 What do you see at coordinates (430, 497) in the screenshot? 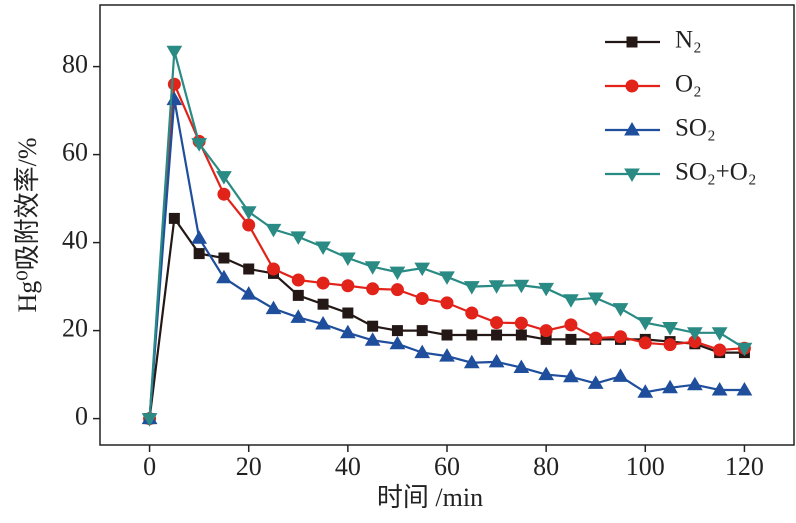
I see `x-axis-label: 时间 /min` at bounding box center [430, 497].